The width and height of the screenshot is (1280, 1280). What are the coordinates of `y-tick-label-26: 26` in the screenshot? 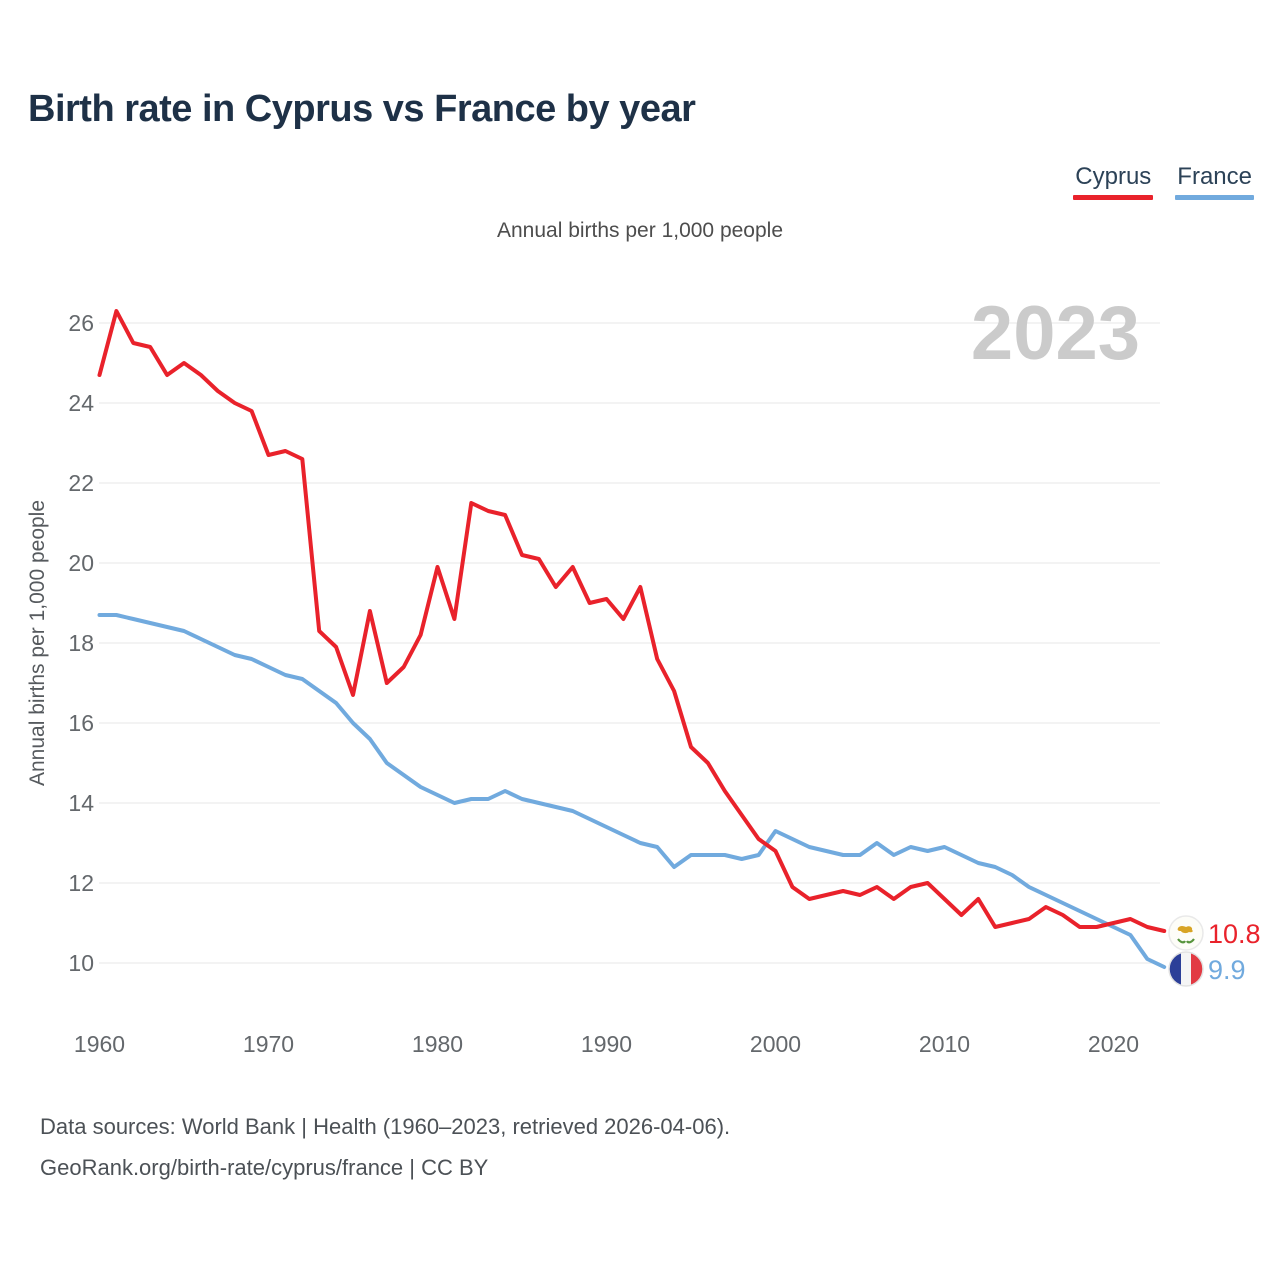 It's located at (81, 323).